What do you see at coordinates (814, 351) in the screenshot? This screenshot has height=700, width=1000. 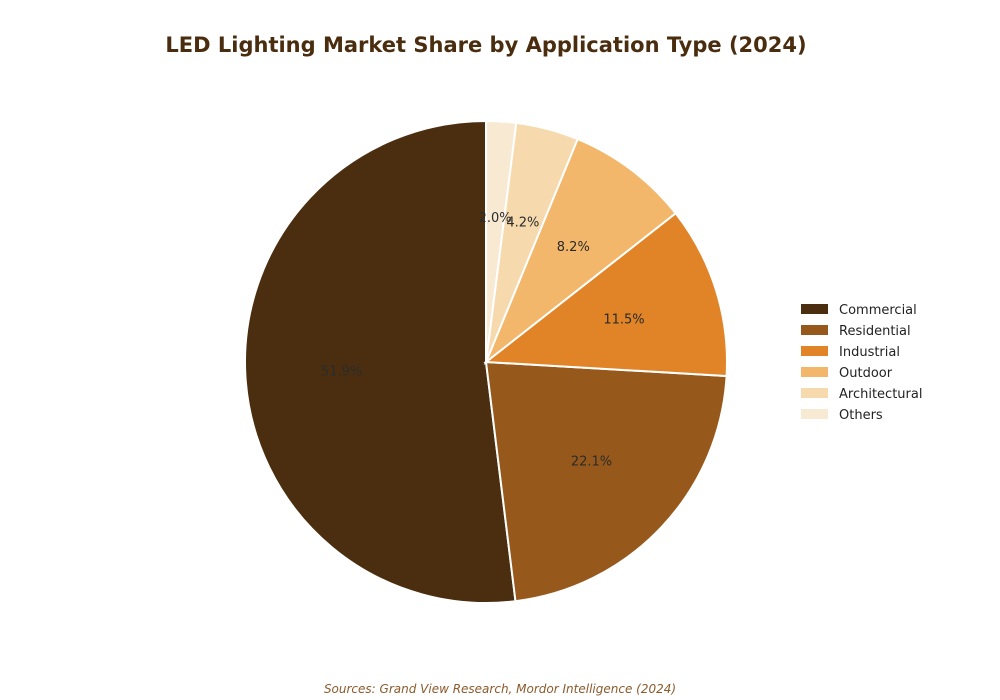 I see `legend-swatch-industrial` at bounding box center [814, 351].